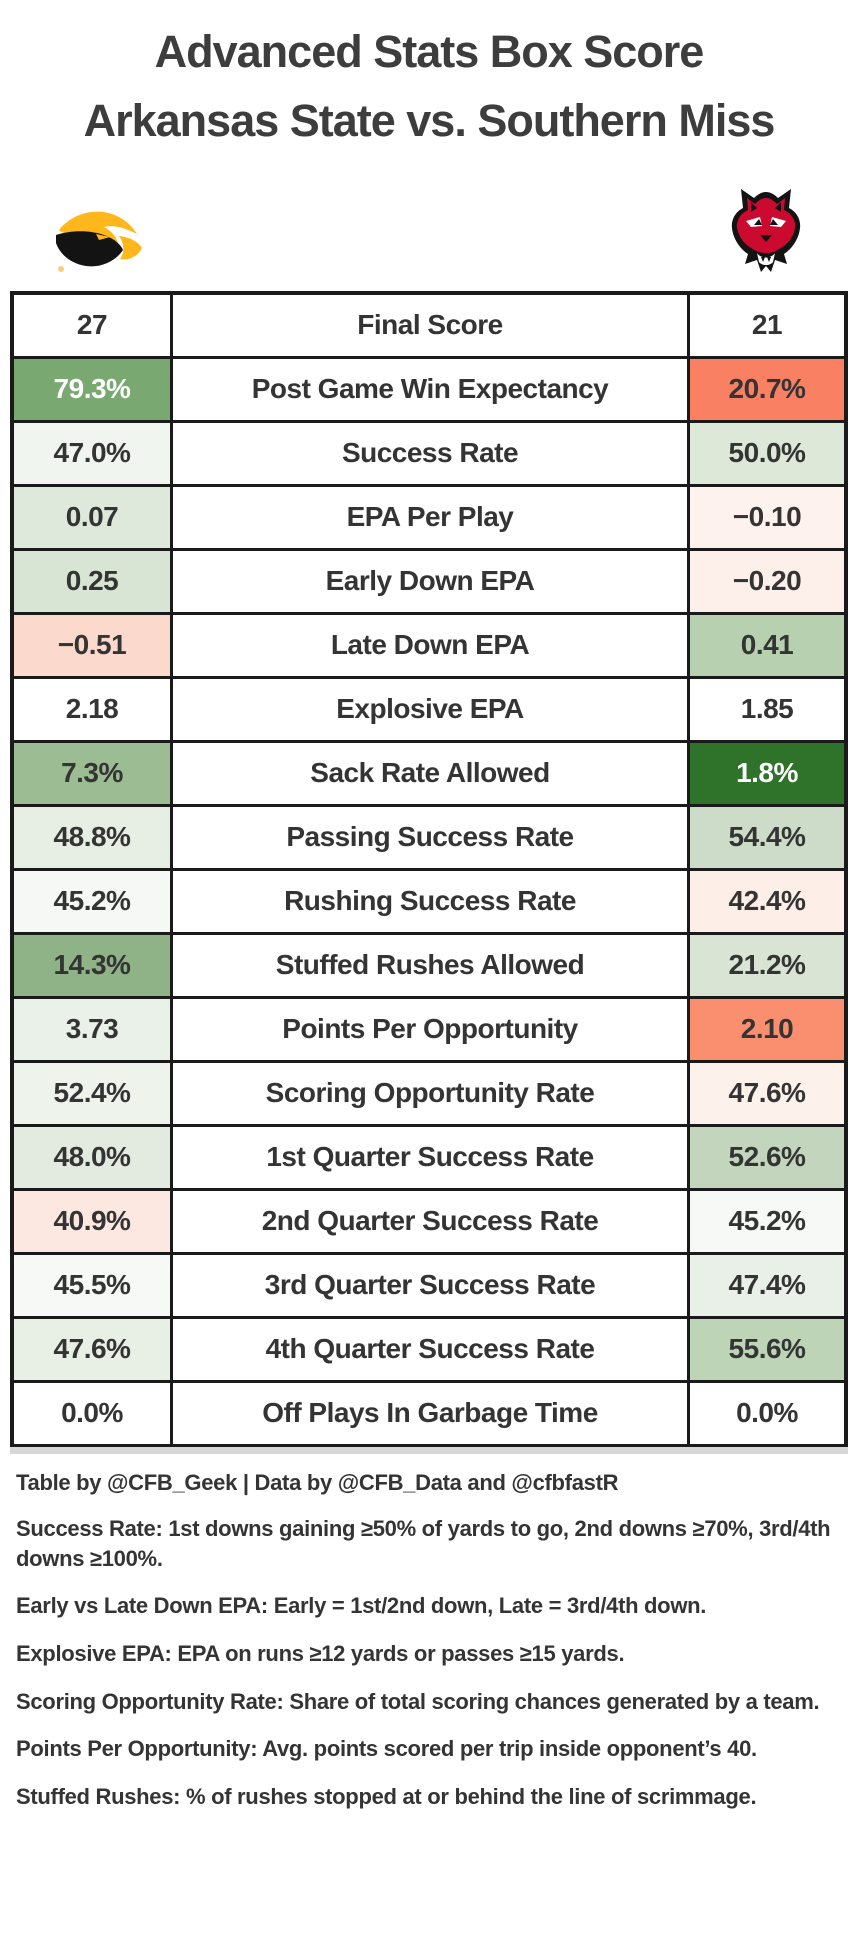 The image size is (858, 1958). I want to click on table-row: 48.8% Passing Success Rate 54.4%, so click(429, 838).